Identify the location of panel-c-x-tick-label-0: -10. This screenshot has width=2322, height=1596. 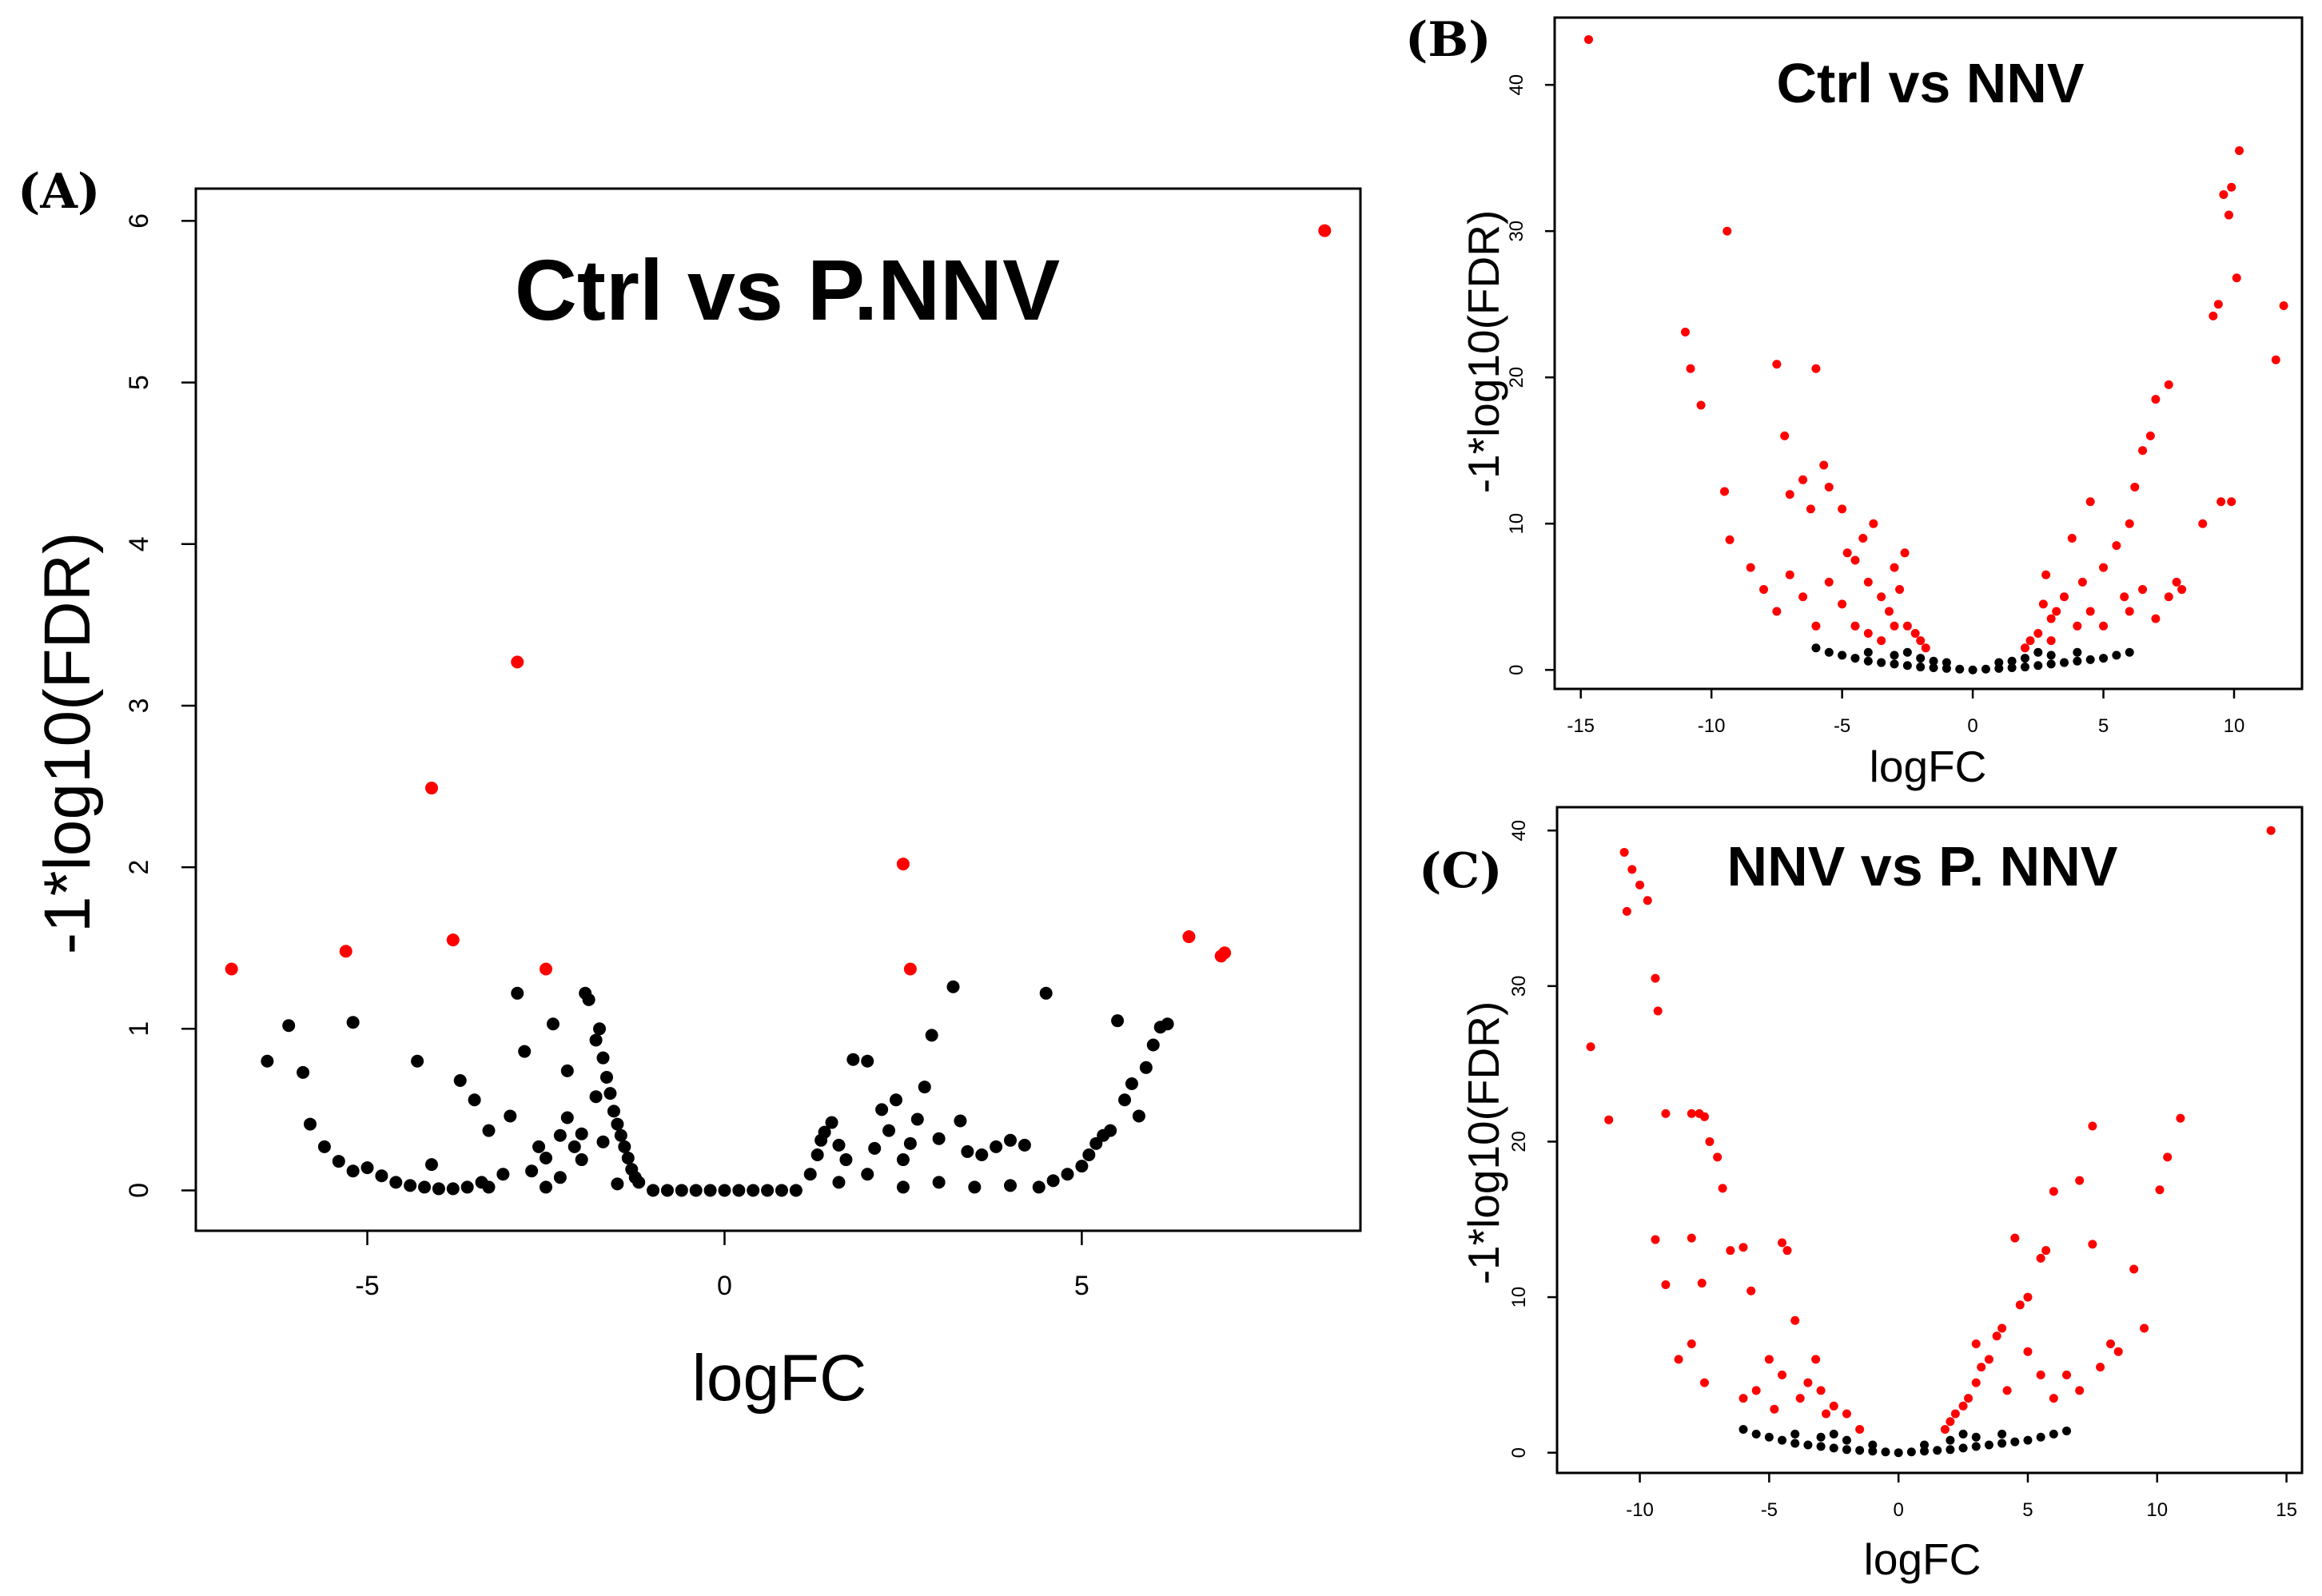
(1640, 1510).